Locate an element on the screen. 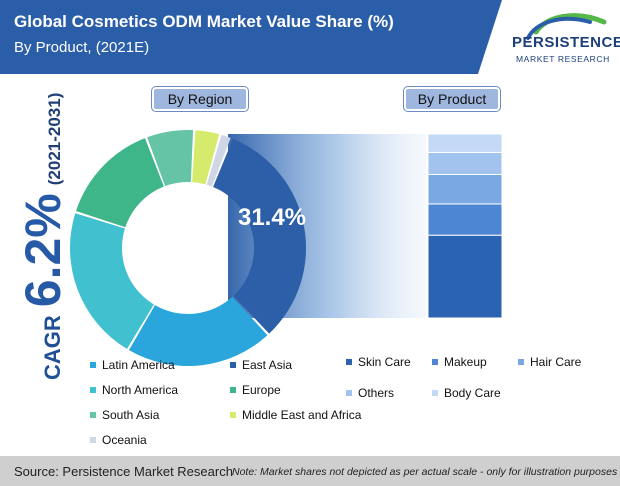  footer-bar is located at coordinates (310, 471).